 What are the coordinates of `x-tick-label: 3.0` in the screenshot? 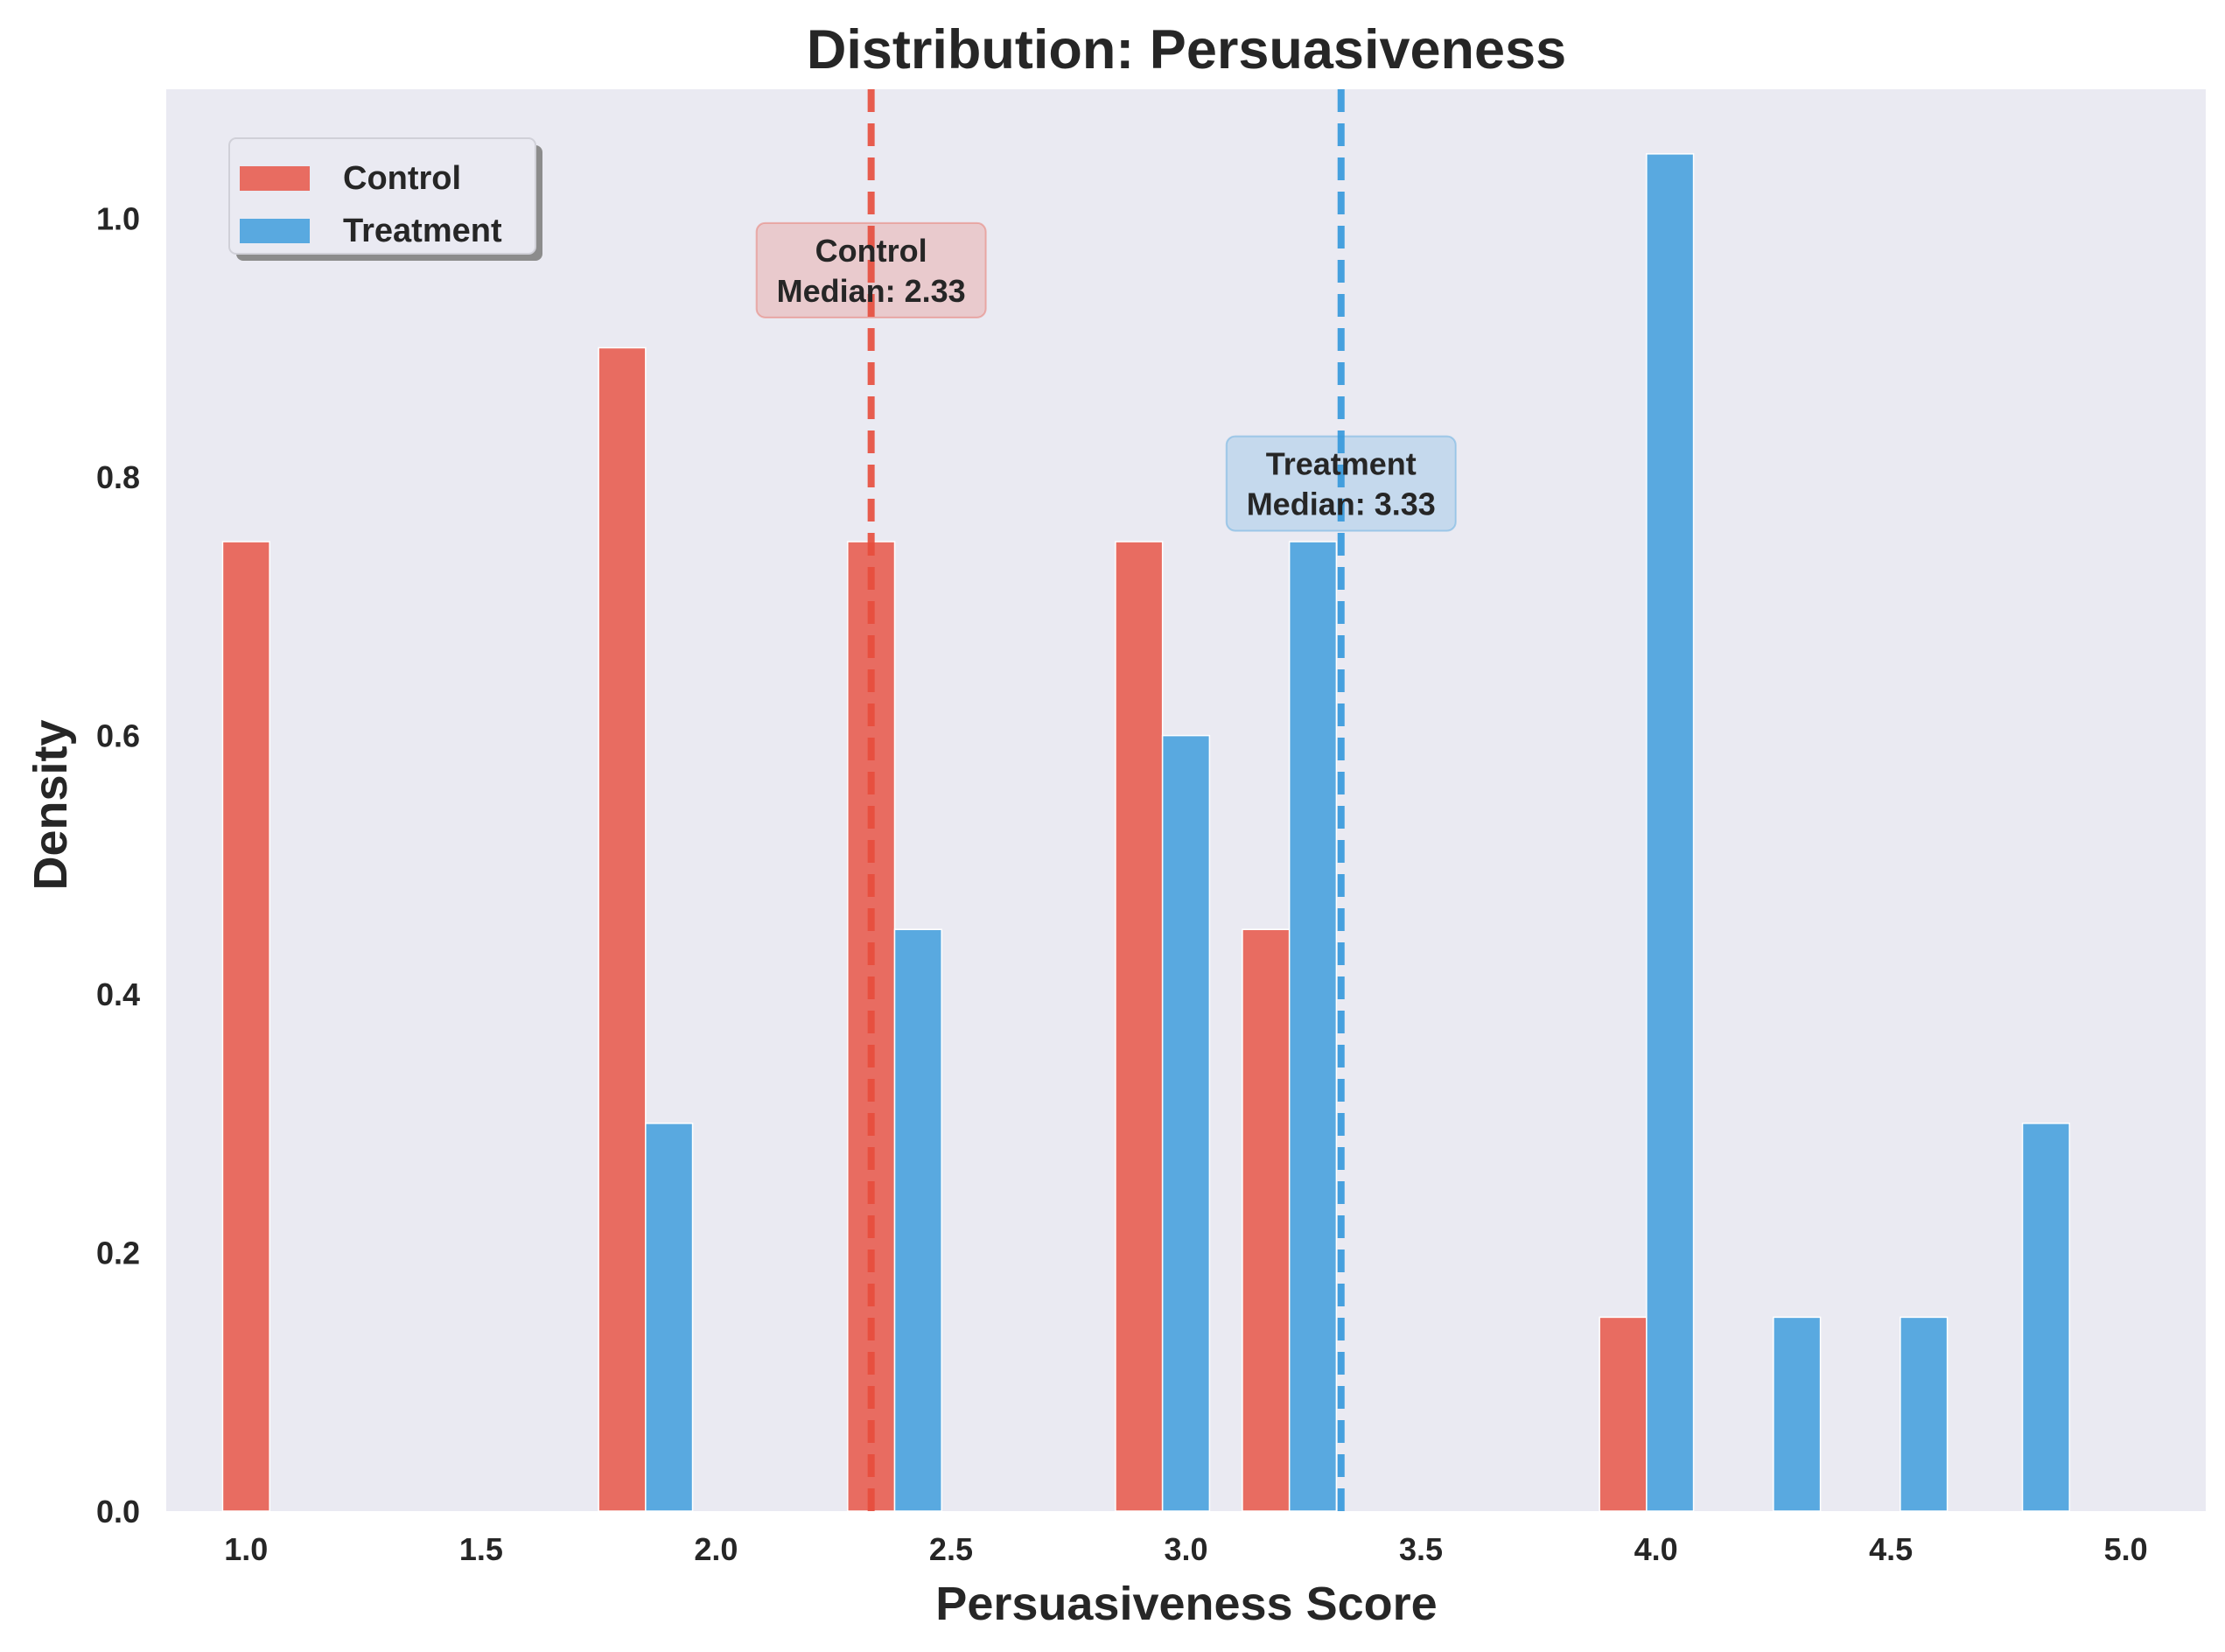 It's located at (1185, 1549).